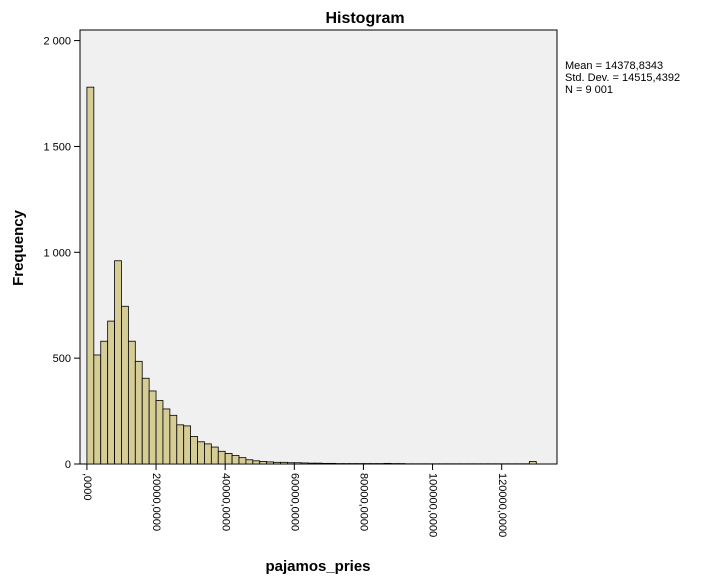  I want to click on y-axis: 0 500 1 000 1 500 2 000, so click(61, 253).